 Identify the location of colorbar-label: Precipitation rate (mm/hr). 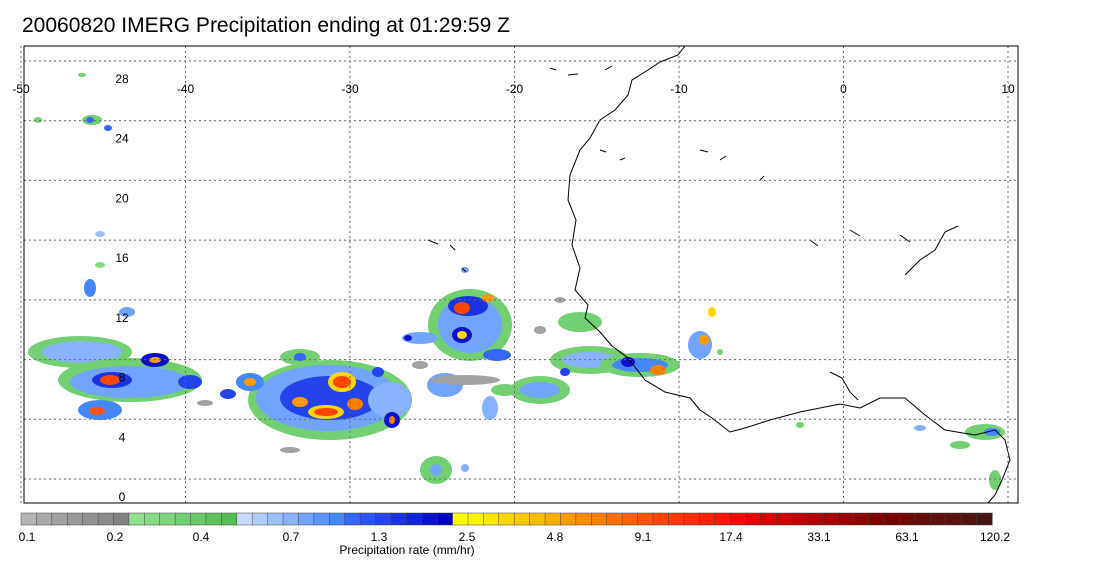
(406, 550).